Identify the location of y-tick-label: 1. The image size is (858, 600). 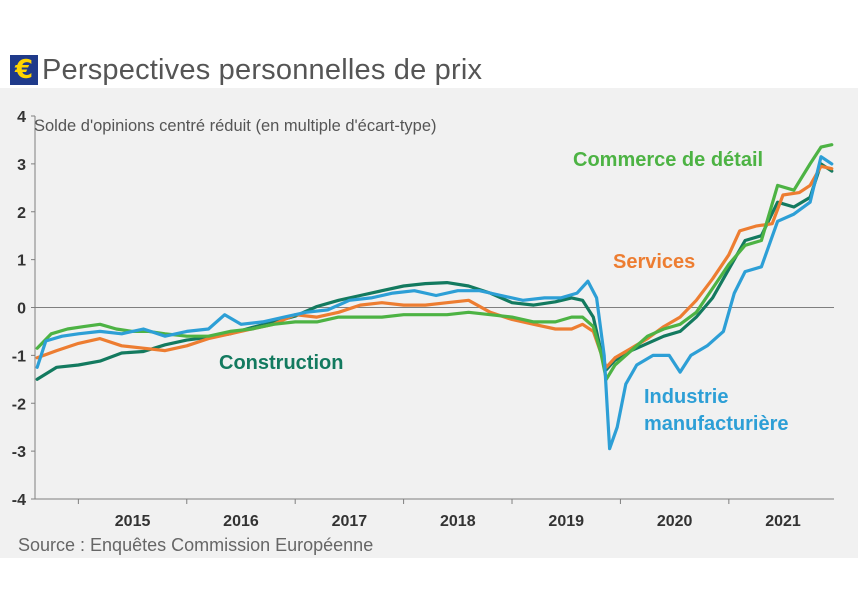
(21, 261).